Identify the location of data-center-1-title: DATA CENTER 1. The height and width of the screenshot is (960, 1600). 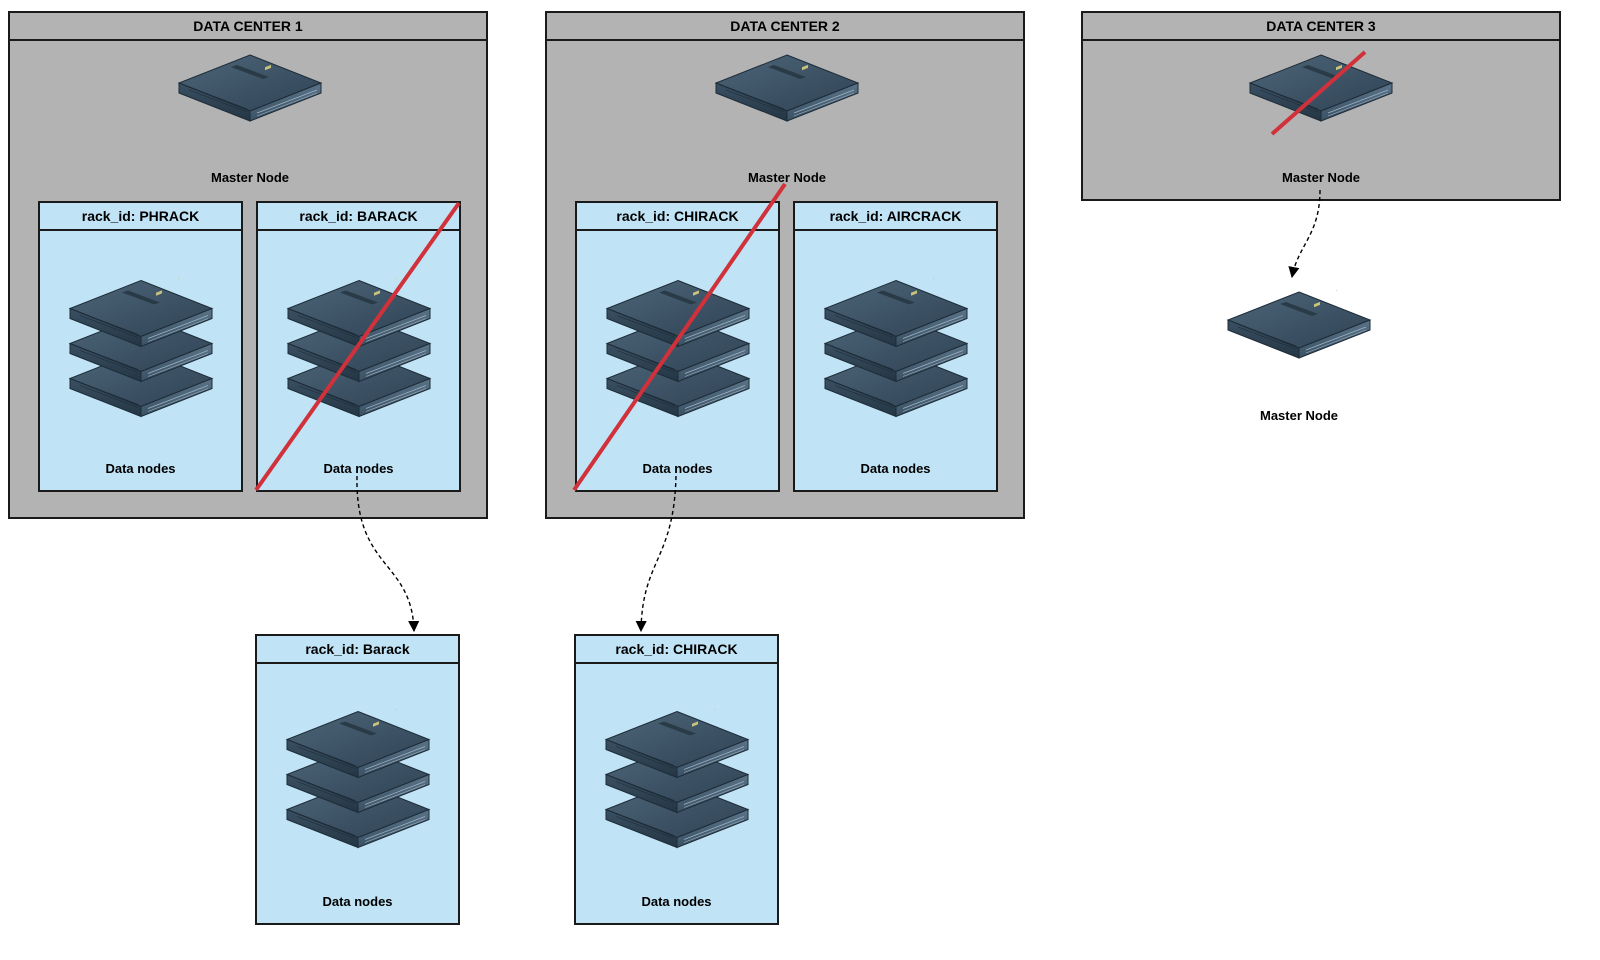
(248, 27).